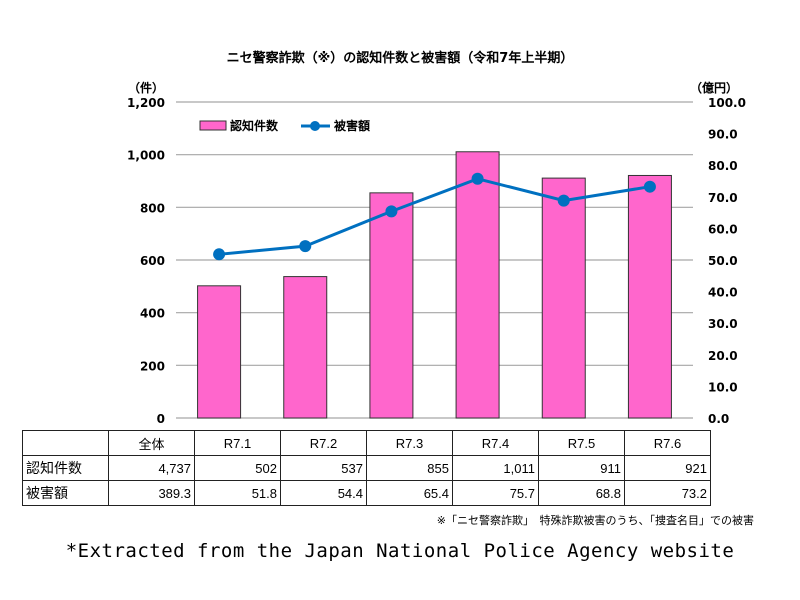  What do you see at coordinates (477, 178) in the screenshot?
I see `damage-point-R7.4` at bounding box center [477, 178].